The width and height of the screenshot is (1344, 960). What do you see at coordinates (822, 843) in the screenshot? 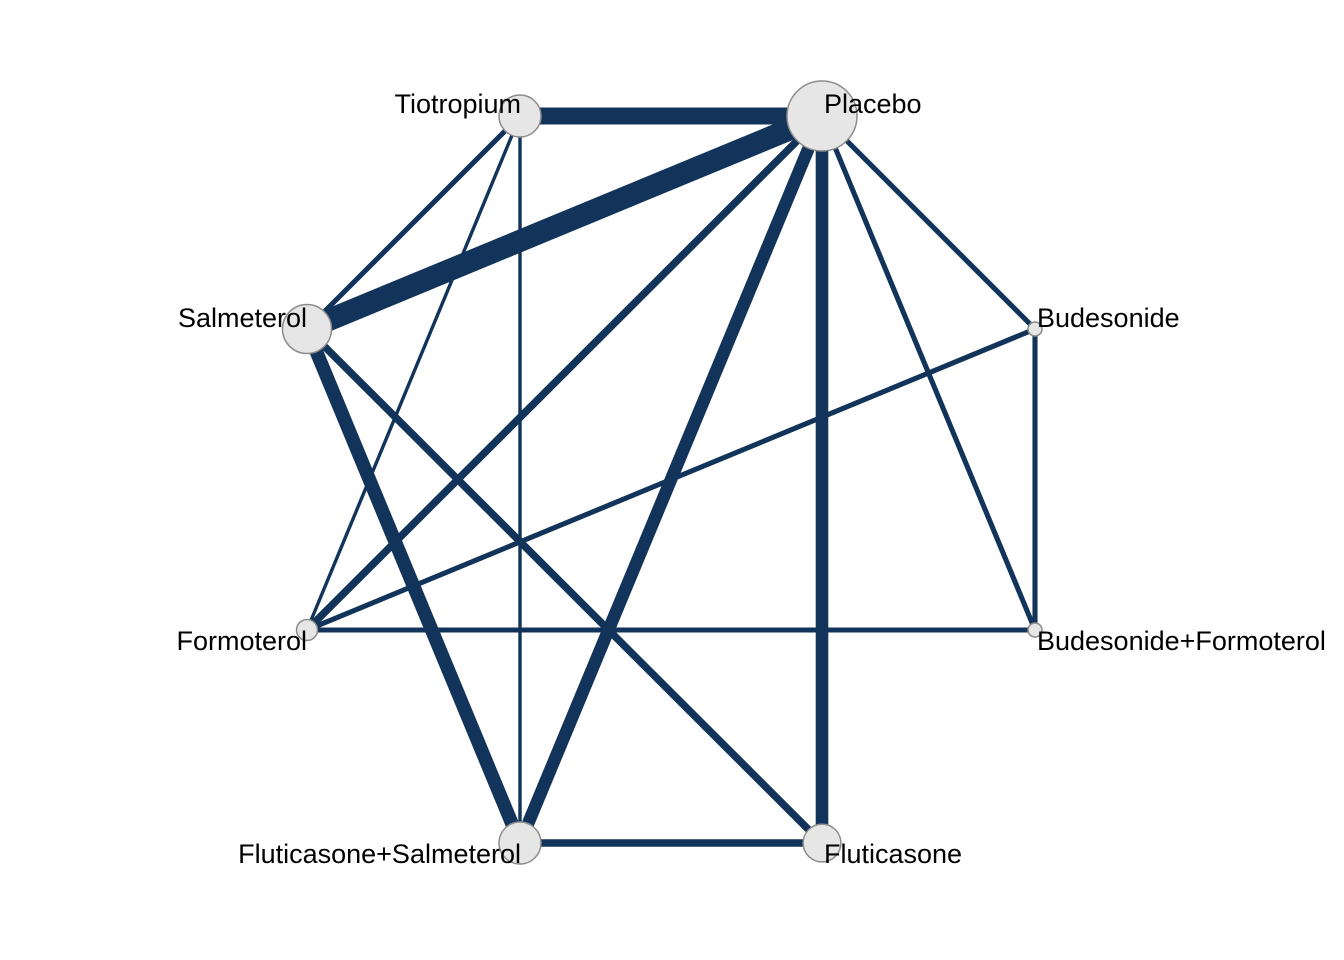
I see `node-fluticasone` at bounding box center [822, 843].